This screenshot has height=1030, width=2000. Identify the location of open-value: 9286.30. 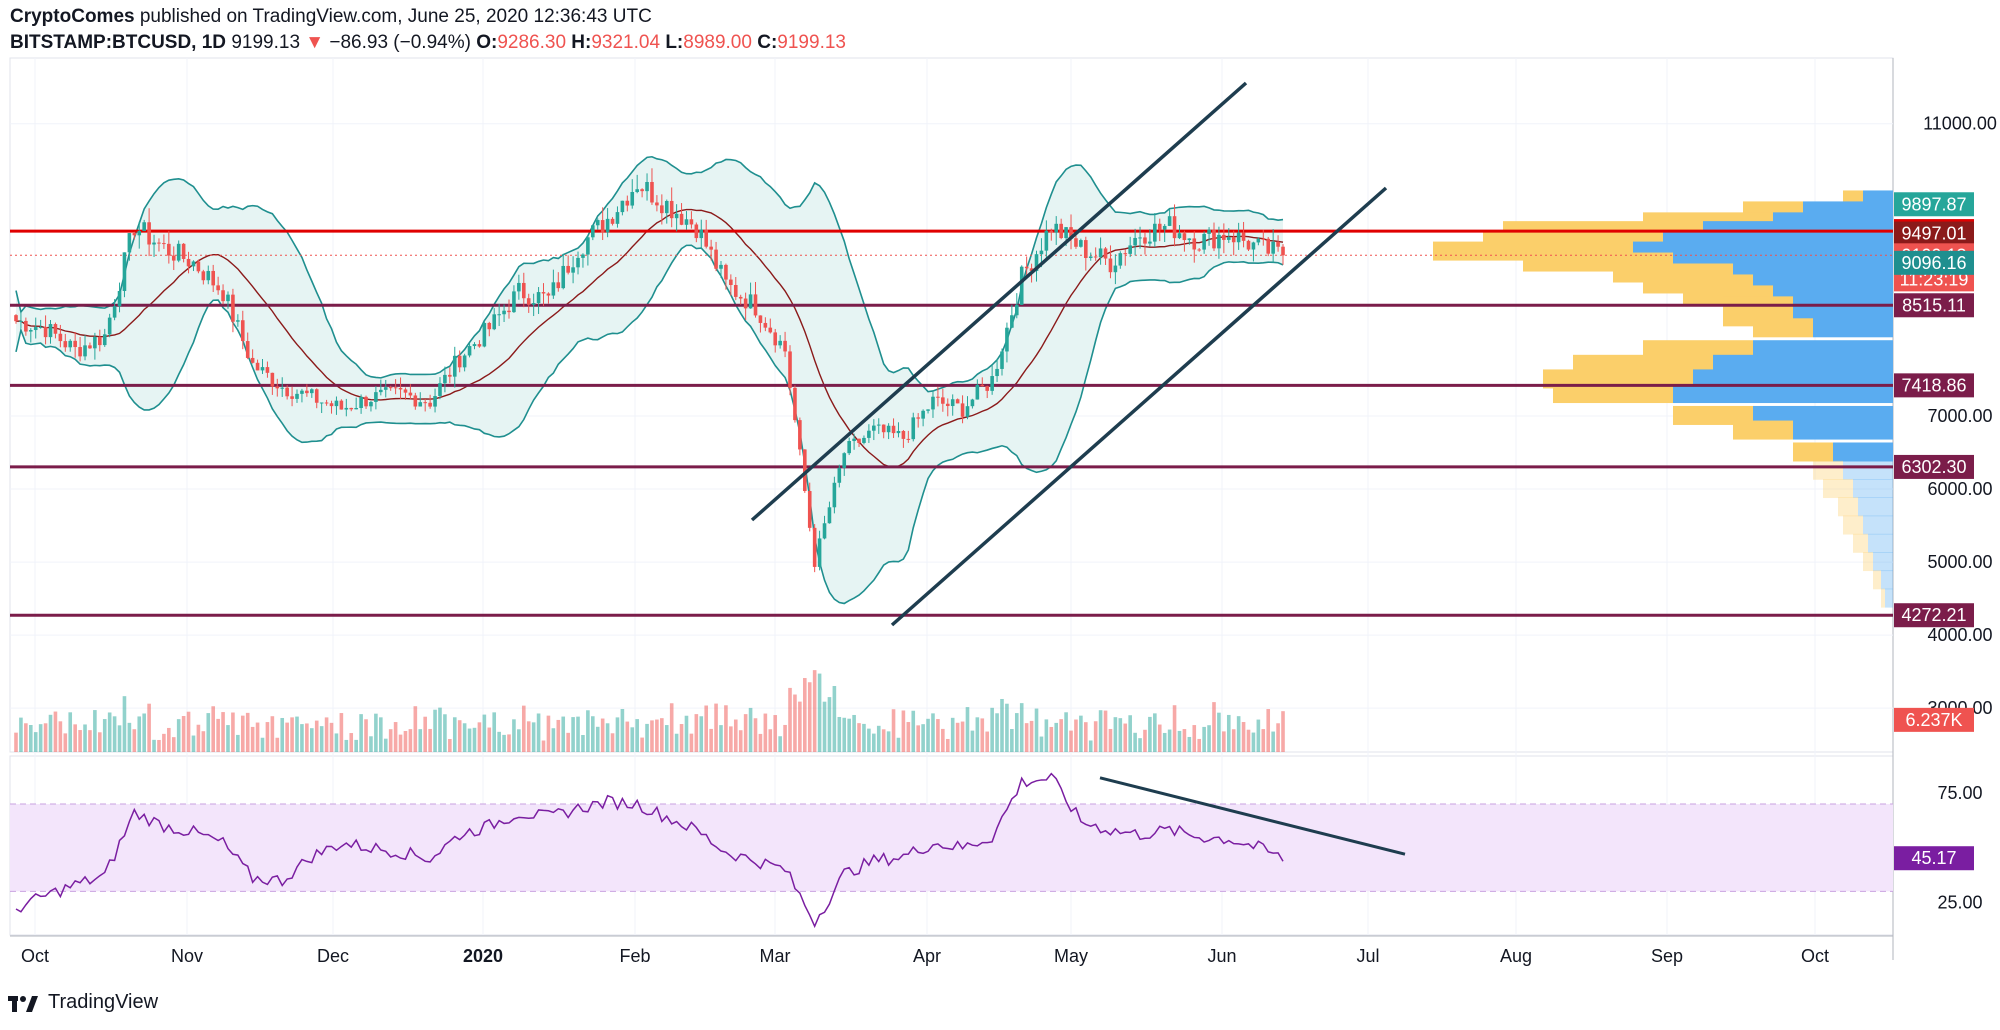
(532, 42).